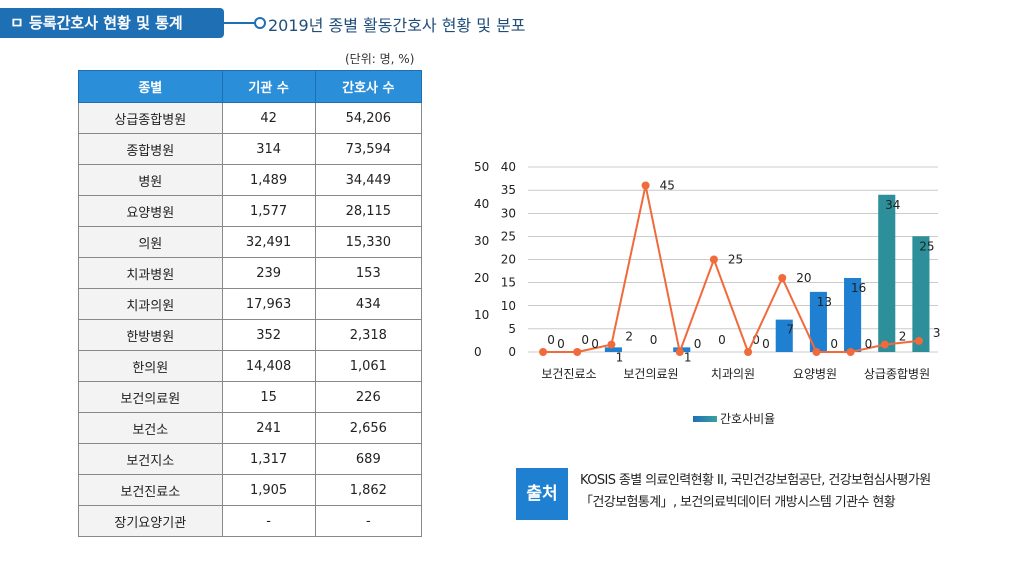  Describe the element at coordinates (508, 190) in the screenshot. I see `y-tick-label: 35` at that location.